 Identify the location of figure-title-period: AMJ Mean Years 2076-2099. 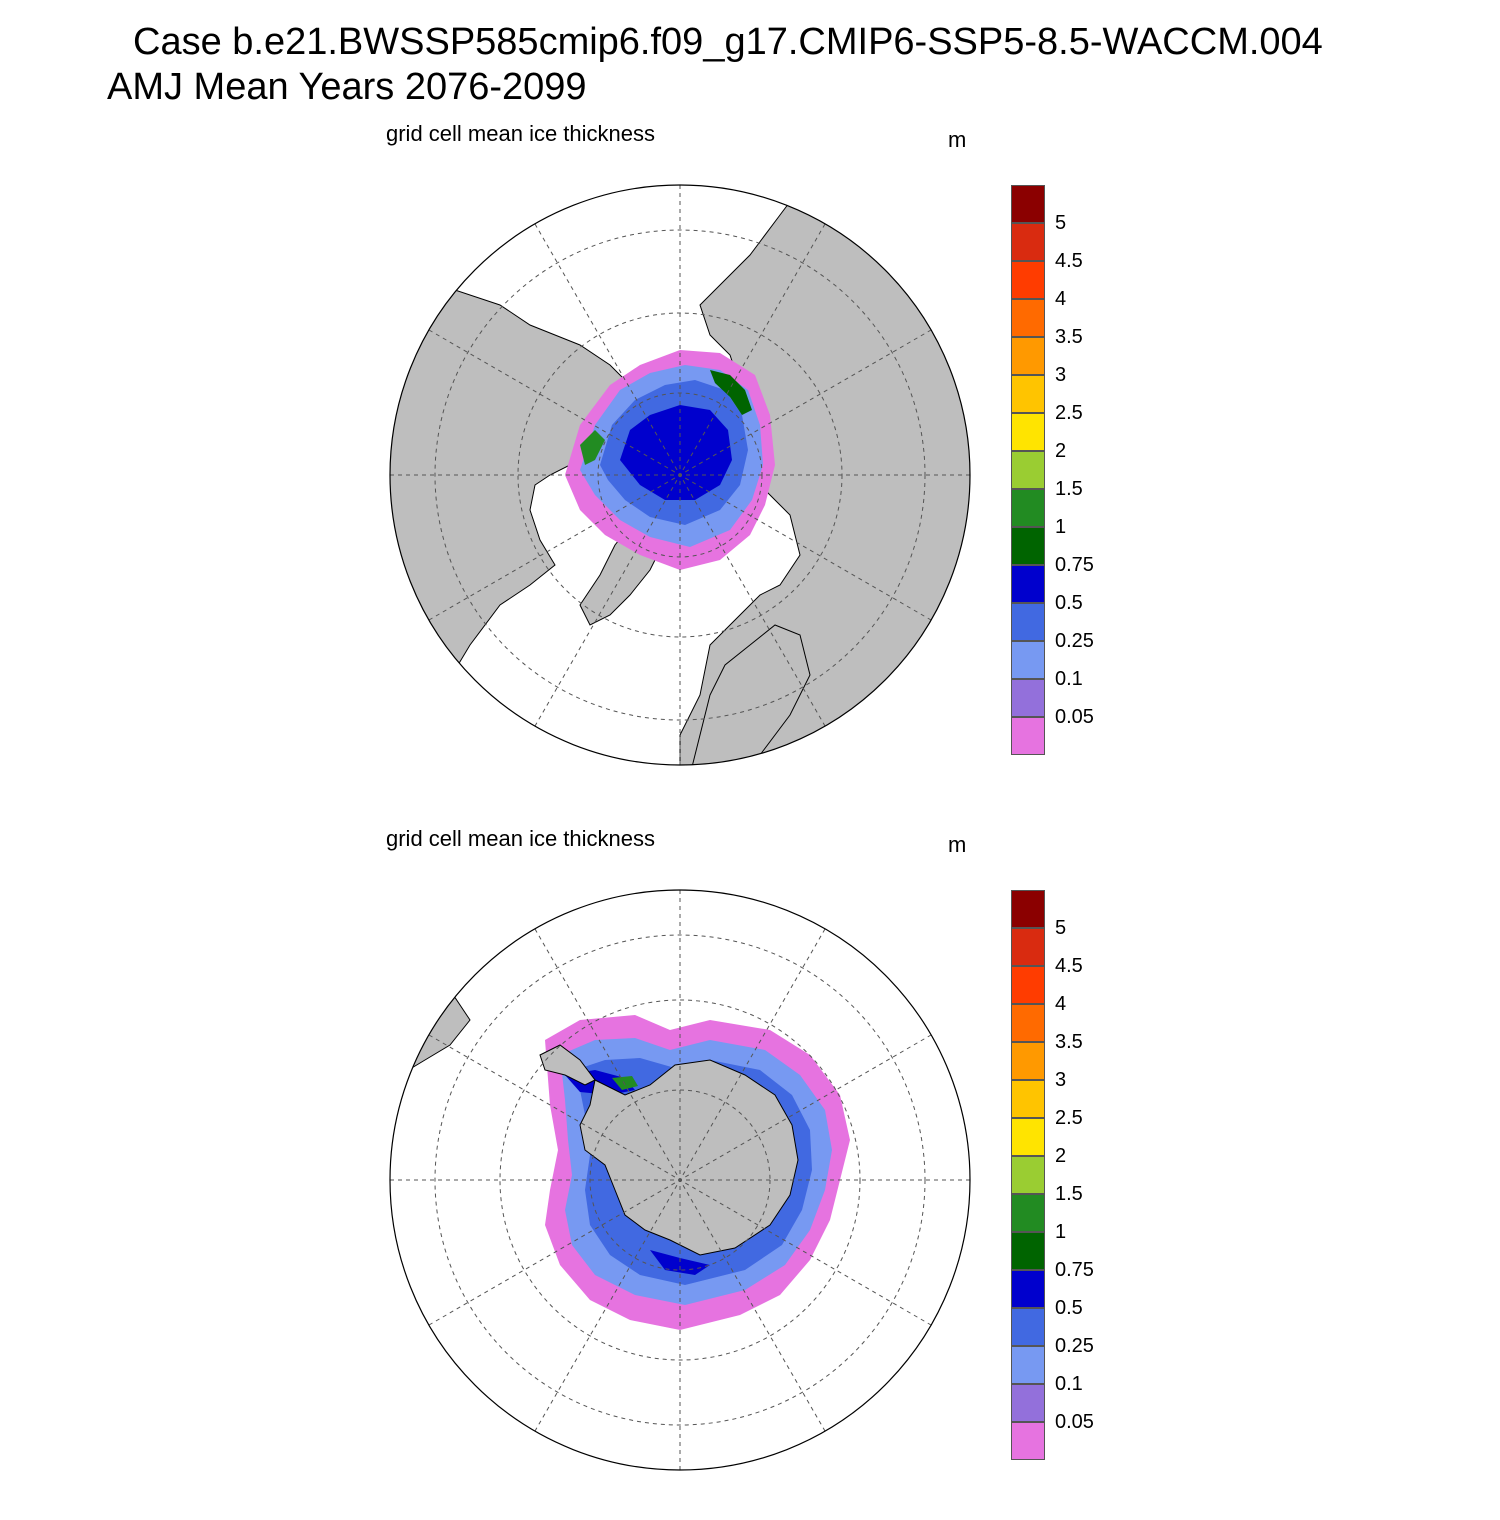
(347, 87).